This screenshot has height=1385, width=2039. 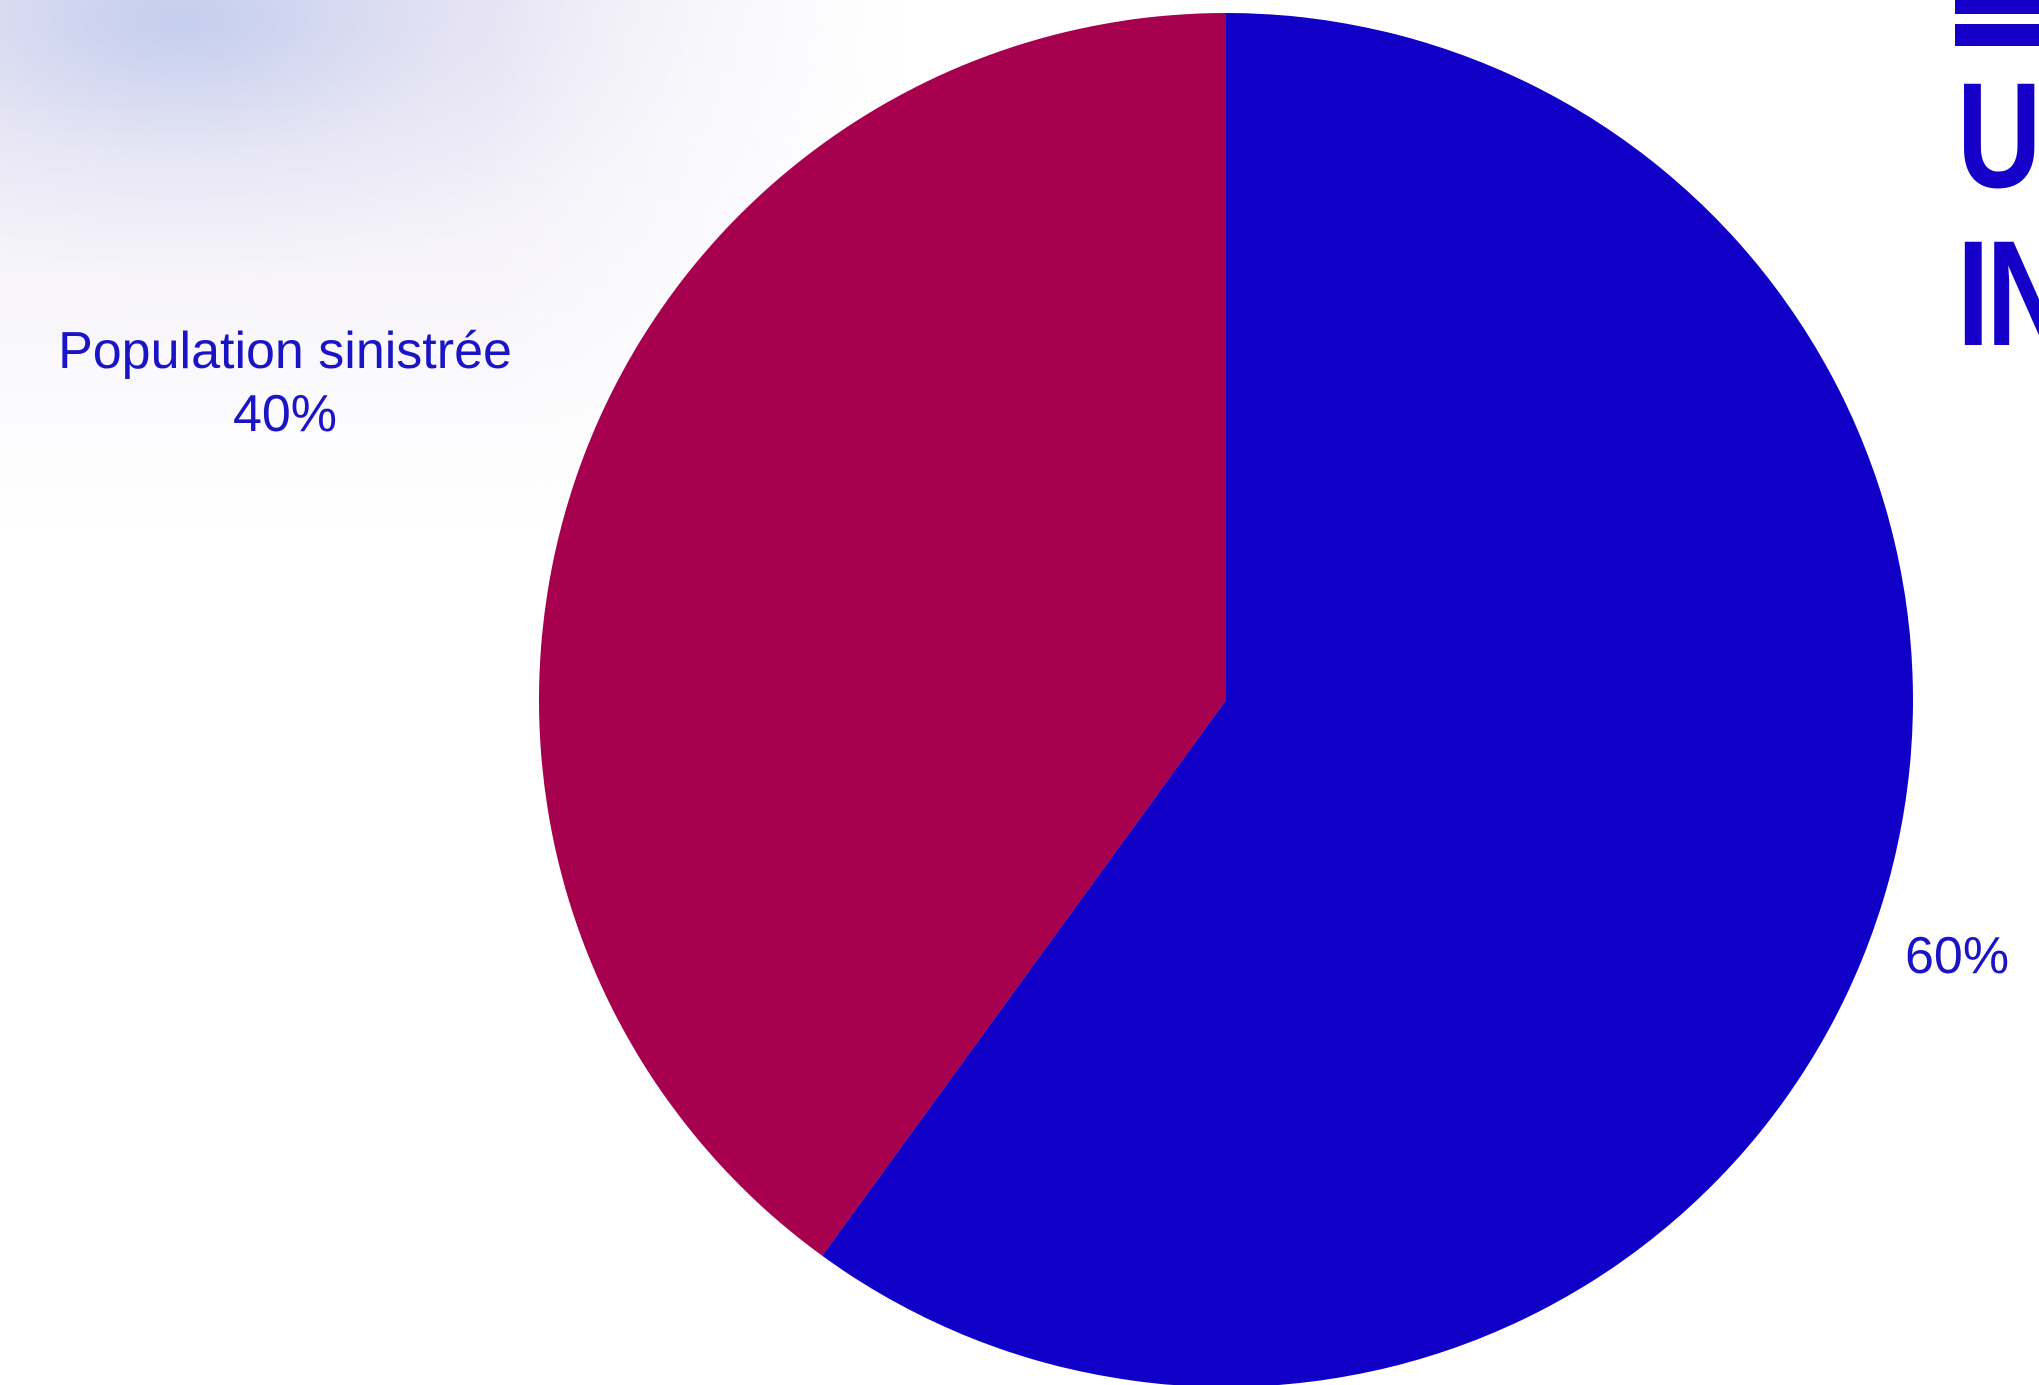 I want to click on logo-letters-line-2: IN, so click(x=1998, y=284).